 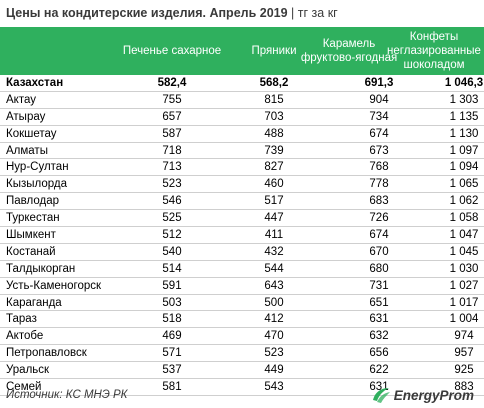 I want to click on table-row: Павлодар 546 517 683 1 062, so click(x=242, y=201).